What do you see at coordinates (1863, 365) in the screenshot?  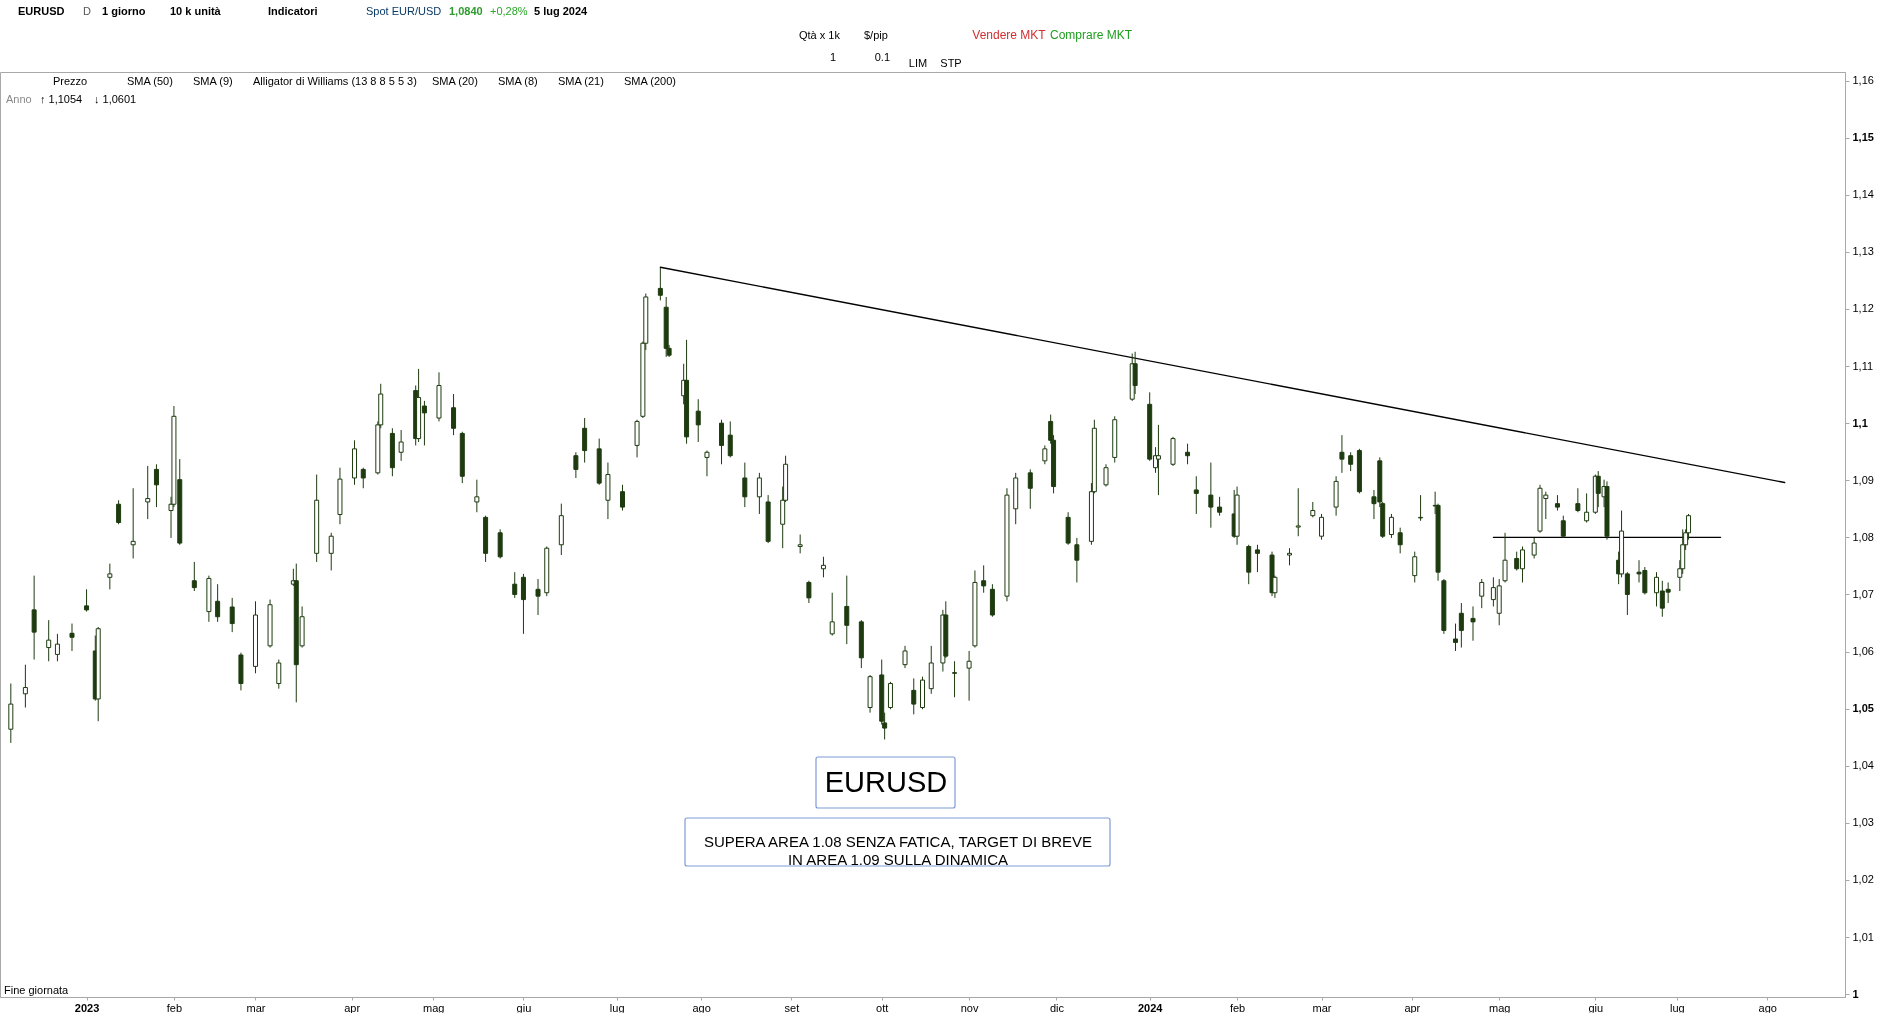 I see `y-tick-label: 1,11` at bounding box center [1863, 365].